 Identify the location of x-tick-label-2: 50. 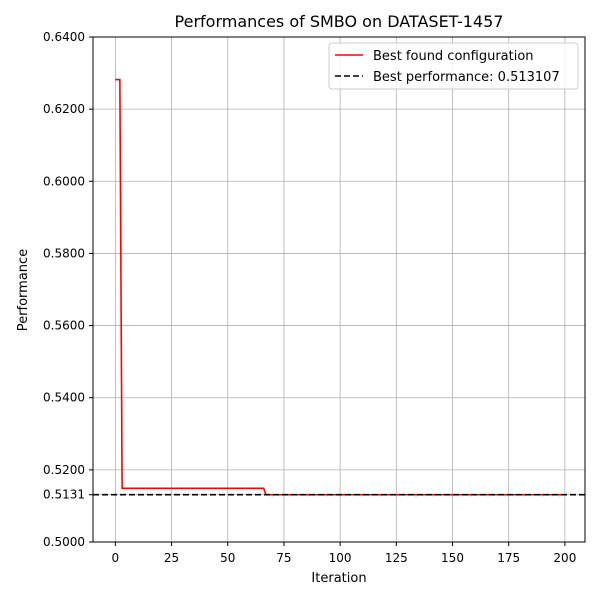
(227, 558).